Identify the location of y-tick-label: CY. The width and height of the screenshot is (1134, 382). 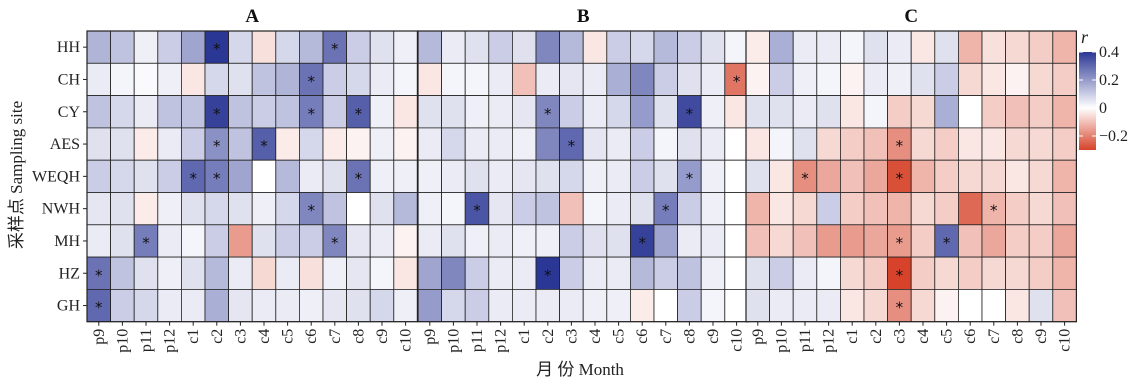
(69, 112).